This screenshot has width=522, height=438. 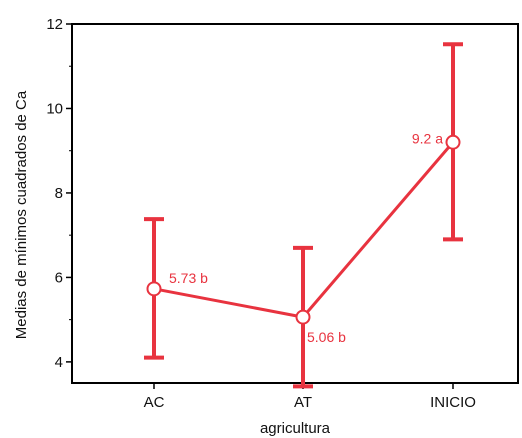 I want to click on data-label: 9.2 a, so click(x=427, y=138).